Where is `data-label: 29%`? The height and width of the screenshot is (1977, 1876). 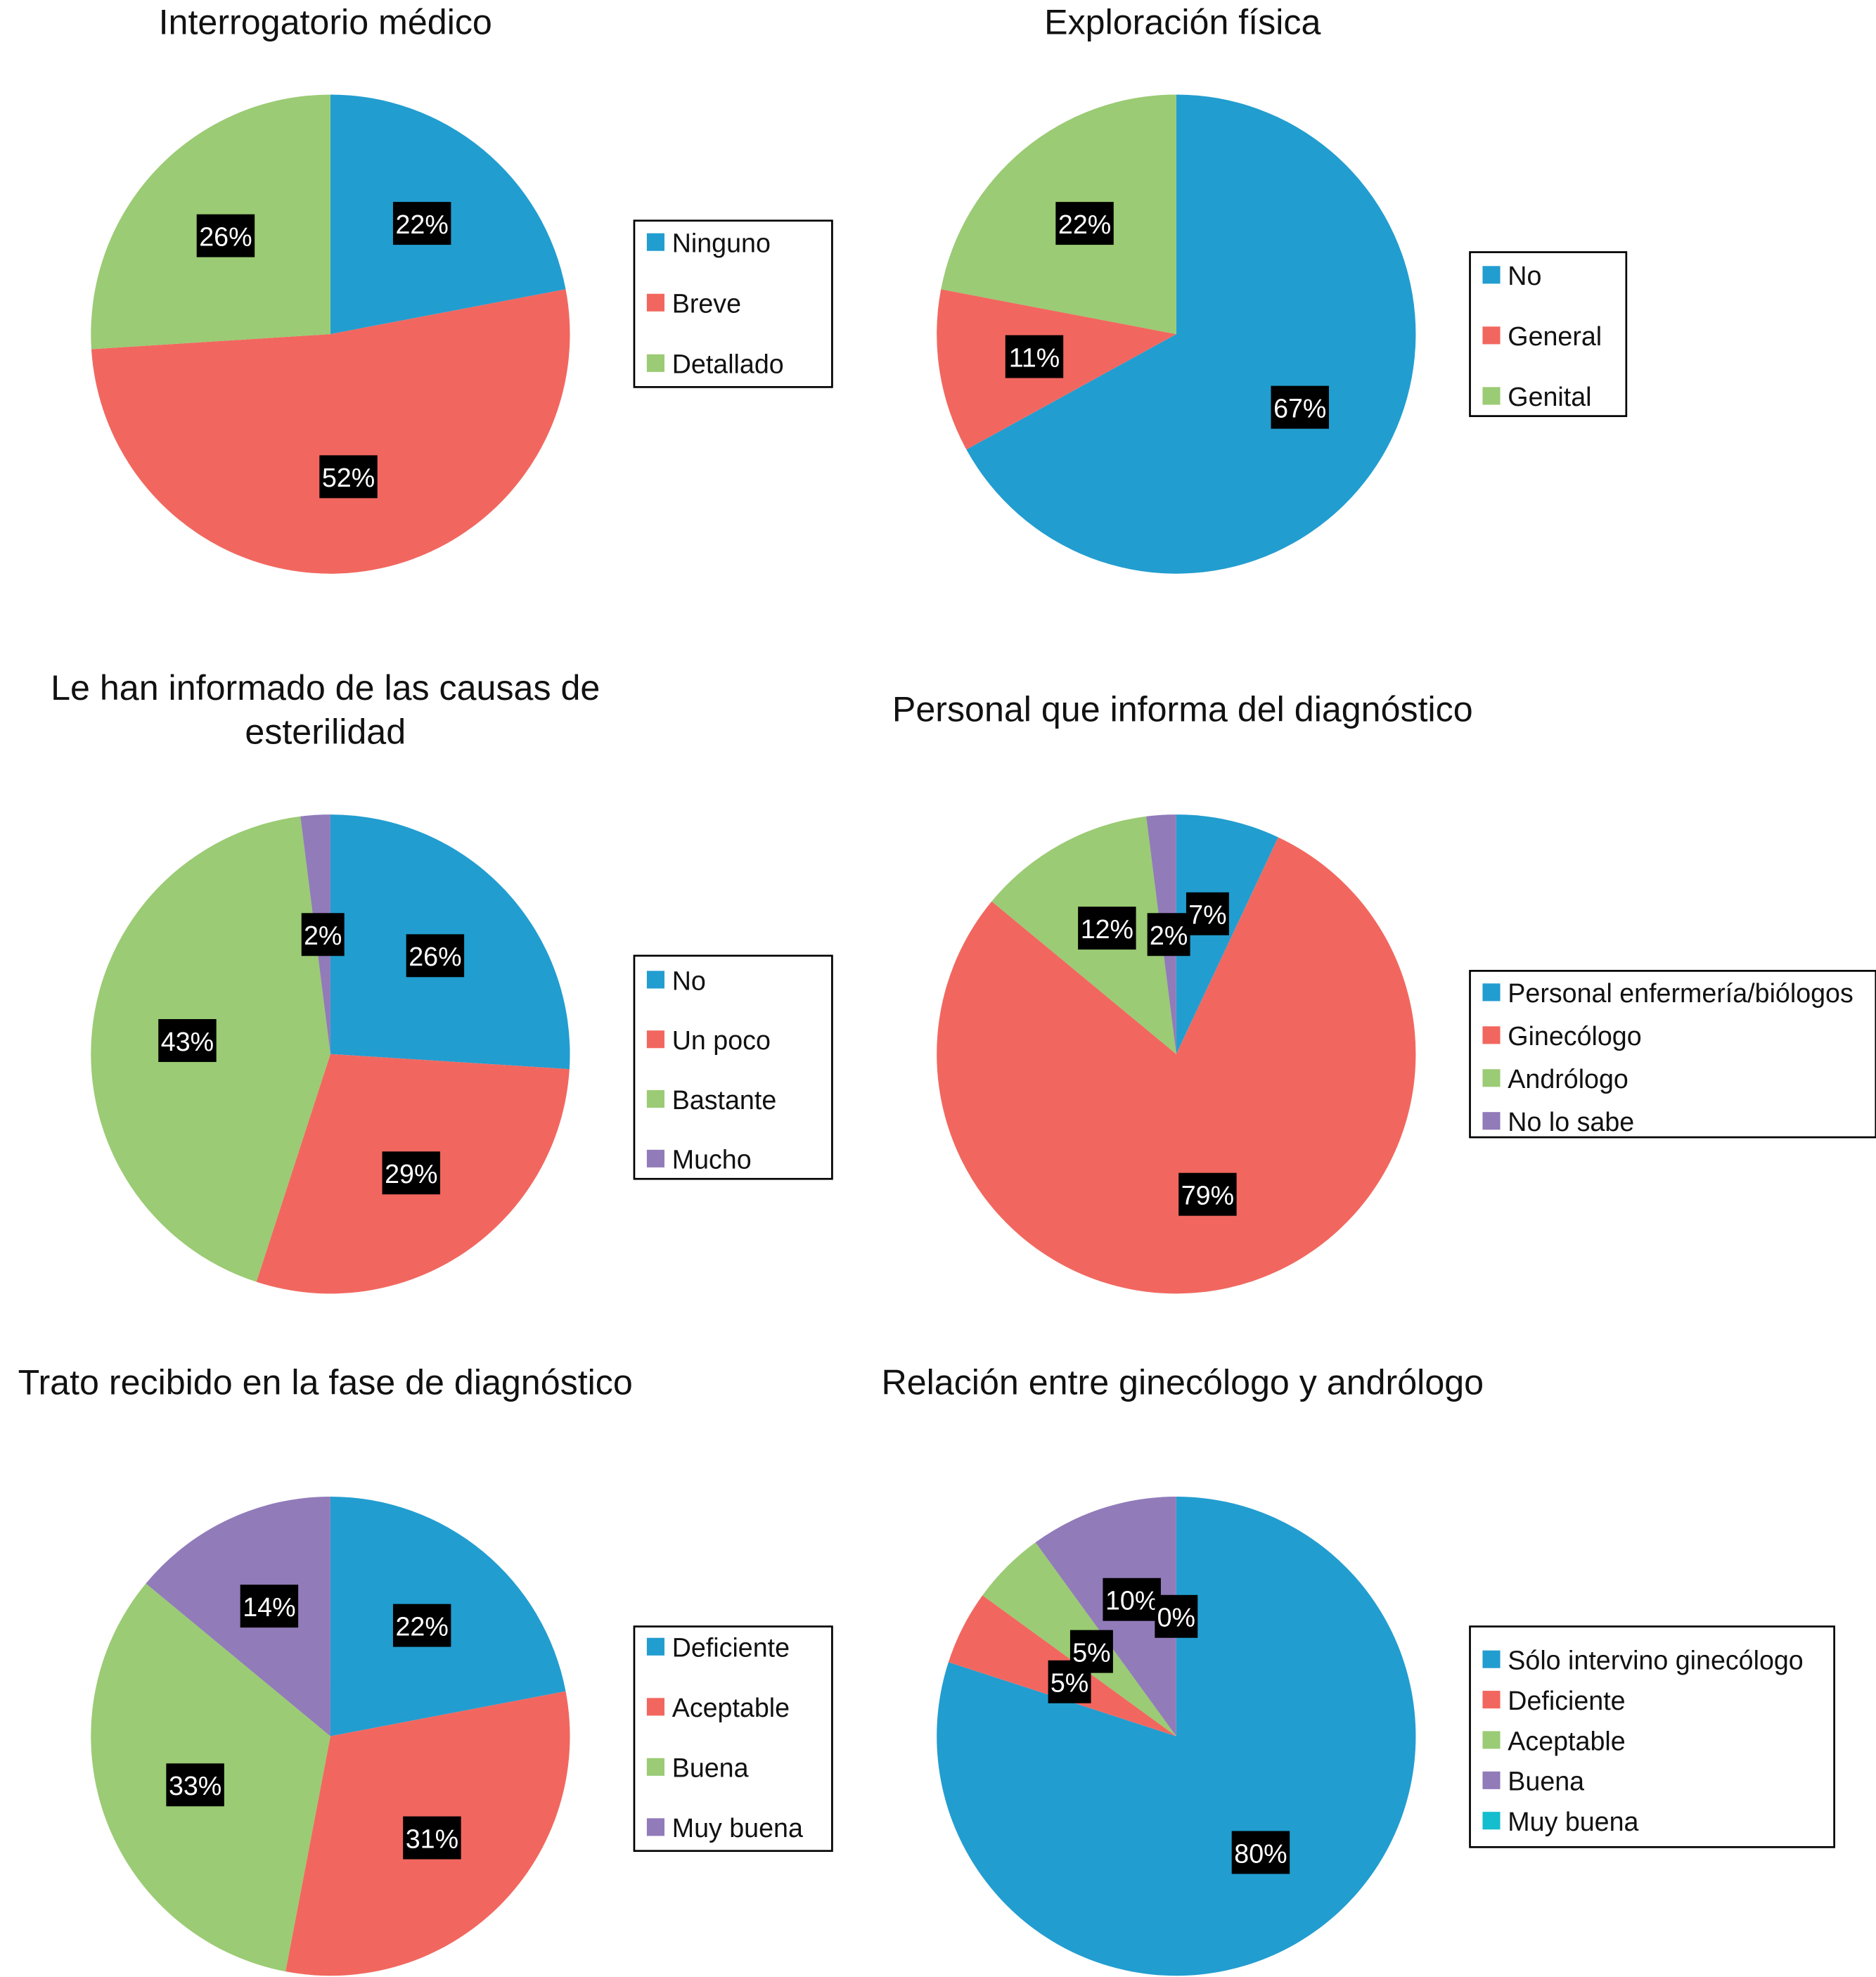
data-label: 29% is located at coordinates (411, 1174).